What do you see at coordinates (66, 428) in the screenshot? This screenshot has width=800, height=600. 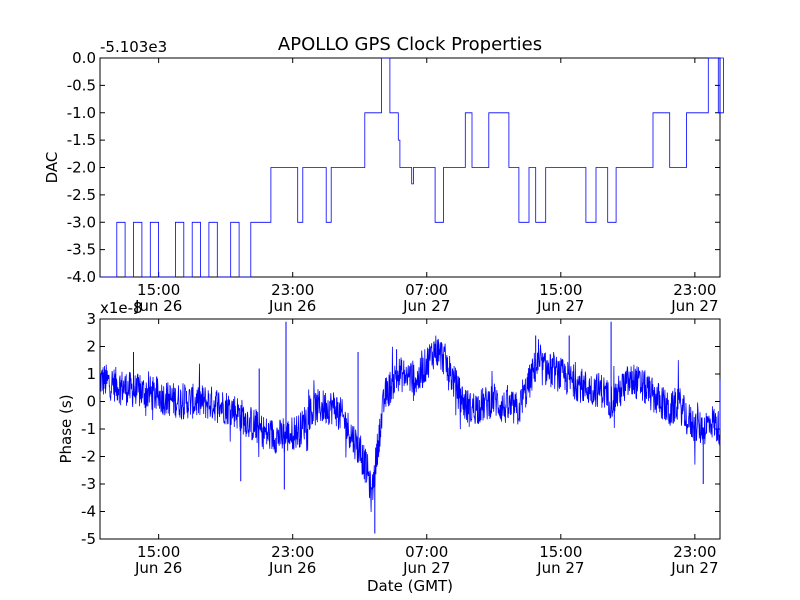 I see `y-axis-label: Phase (s)` at bounding box center [66, 428].